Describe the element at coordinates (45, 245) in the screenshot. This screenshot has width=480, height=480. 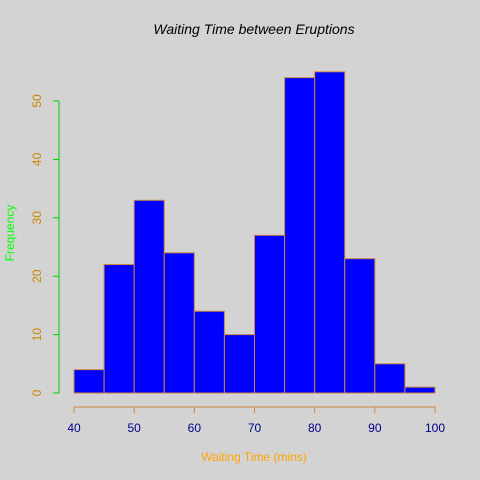
I see `y-axis: 0 10 20 30 40 50` at that location.